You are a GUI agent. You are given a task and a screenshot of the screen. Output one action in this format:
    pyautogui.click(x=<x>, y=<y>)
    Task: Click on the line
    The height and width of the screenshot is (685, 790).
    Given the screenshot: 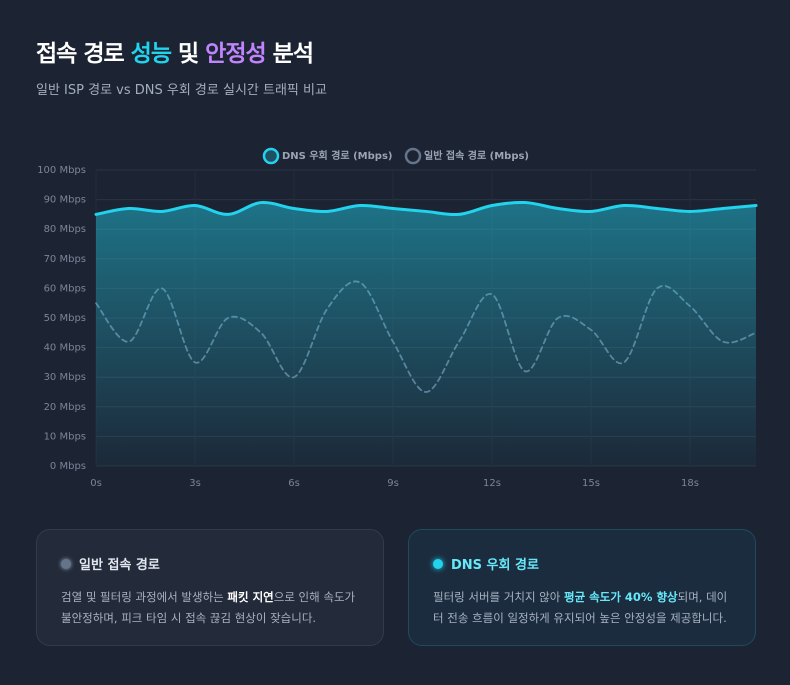 What is the action you would take?
    pyautogui.click(x=426, y=208)
    